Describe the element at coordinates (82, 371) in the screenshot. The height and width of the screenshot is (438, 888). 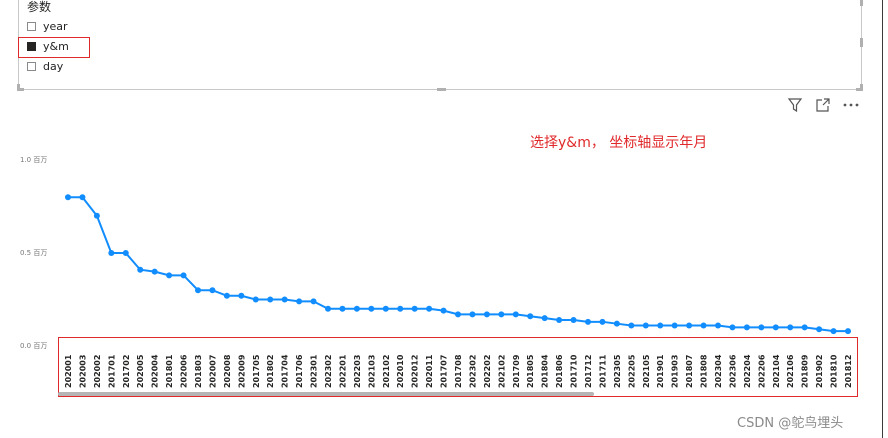
I see `x-tick-label: 202003` at that location.